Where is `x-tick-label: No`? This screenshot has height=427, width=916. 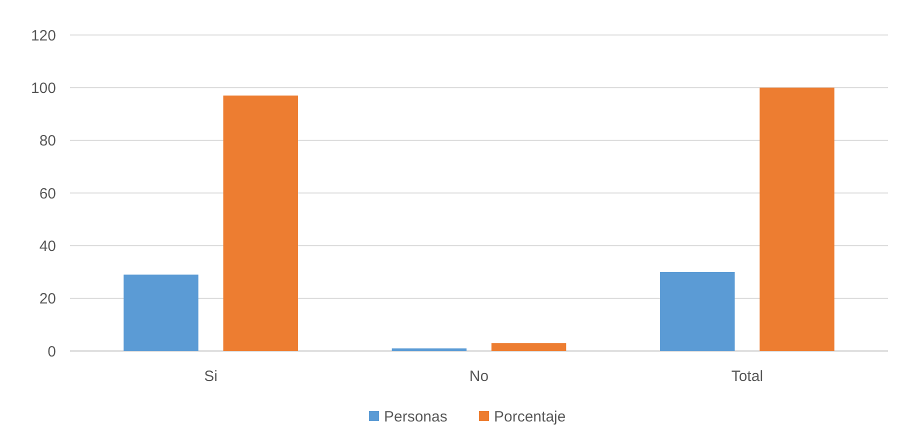
x-tick-label: No is located at coordinates (479, 376).